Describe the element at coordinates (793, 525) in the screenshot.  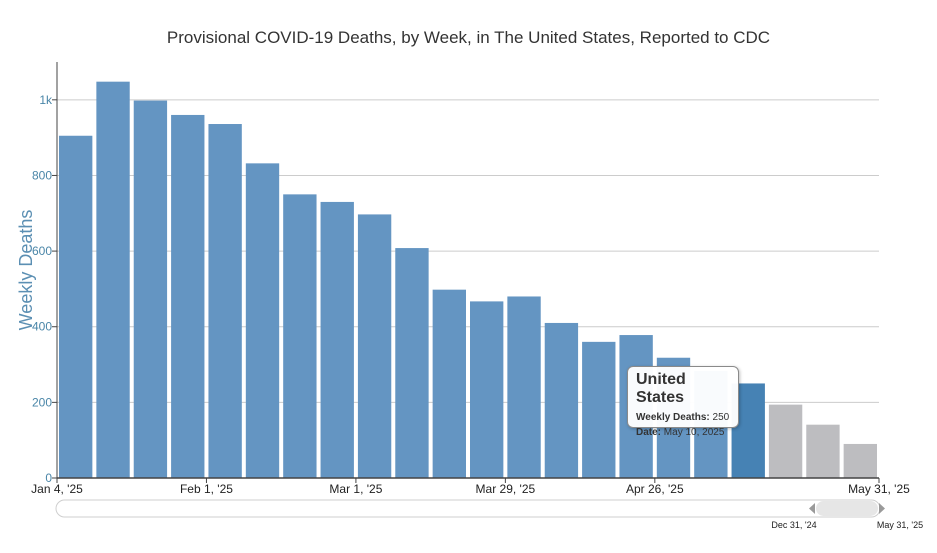
I see `navigator-start-label: Dec 31, '24` at that location.